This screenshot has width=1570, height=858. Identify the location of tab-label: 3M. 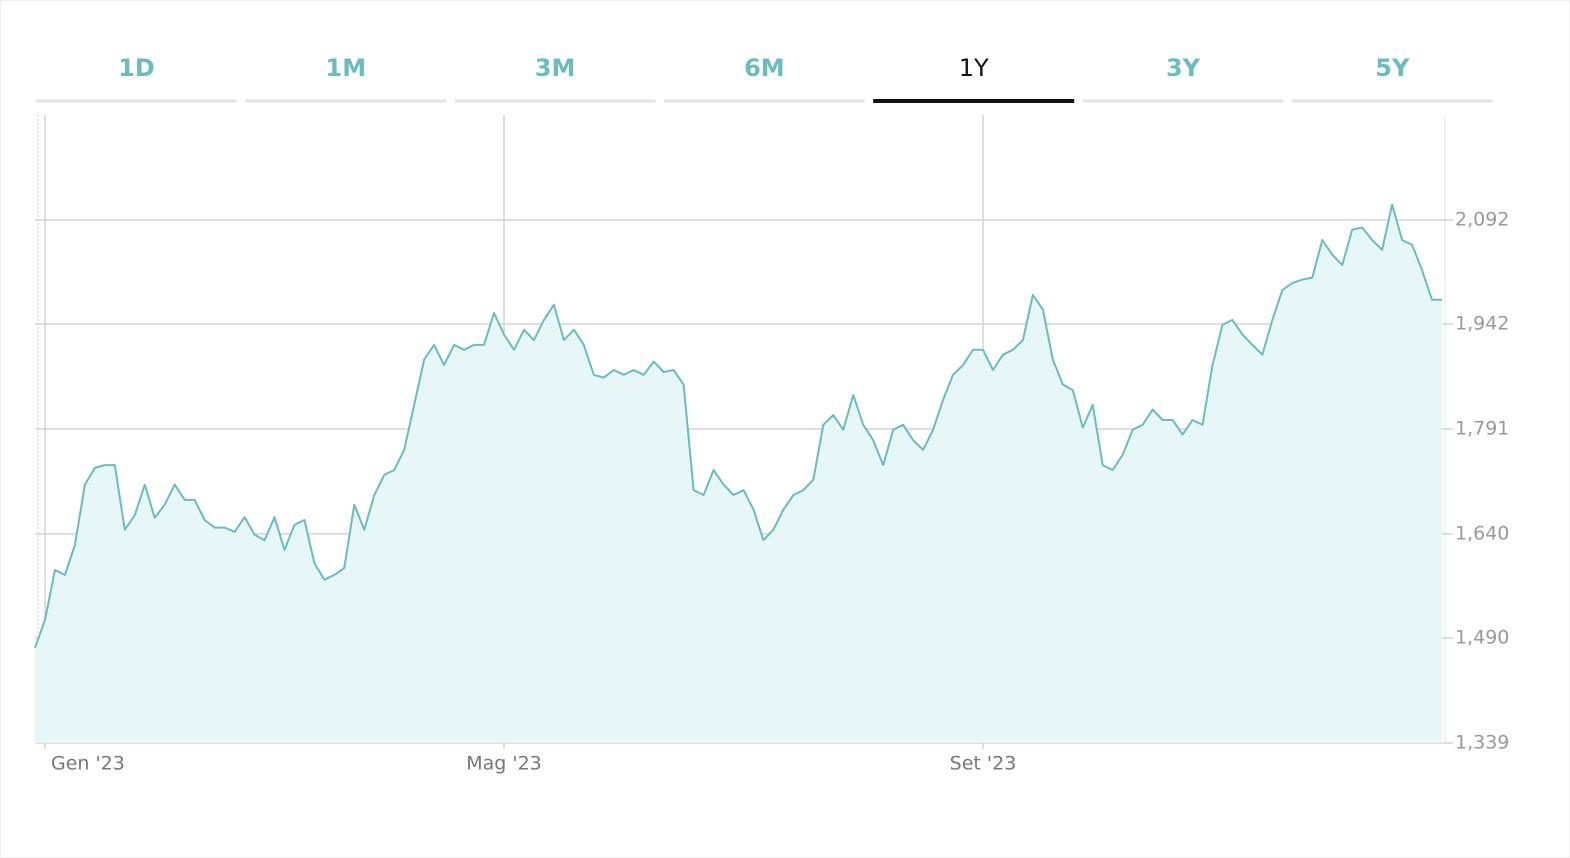
(555, 68).